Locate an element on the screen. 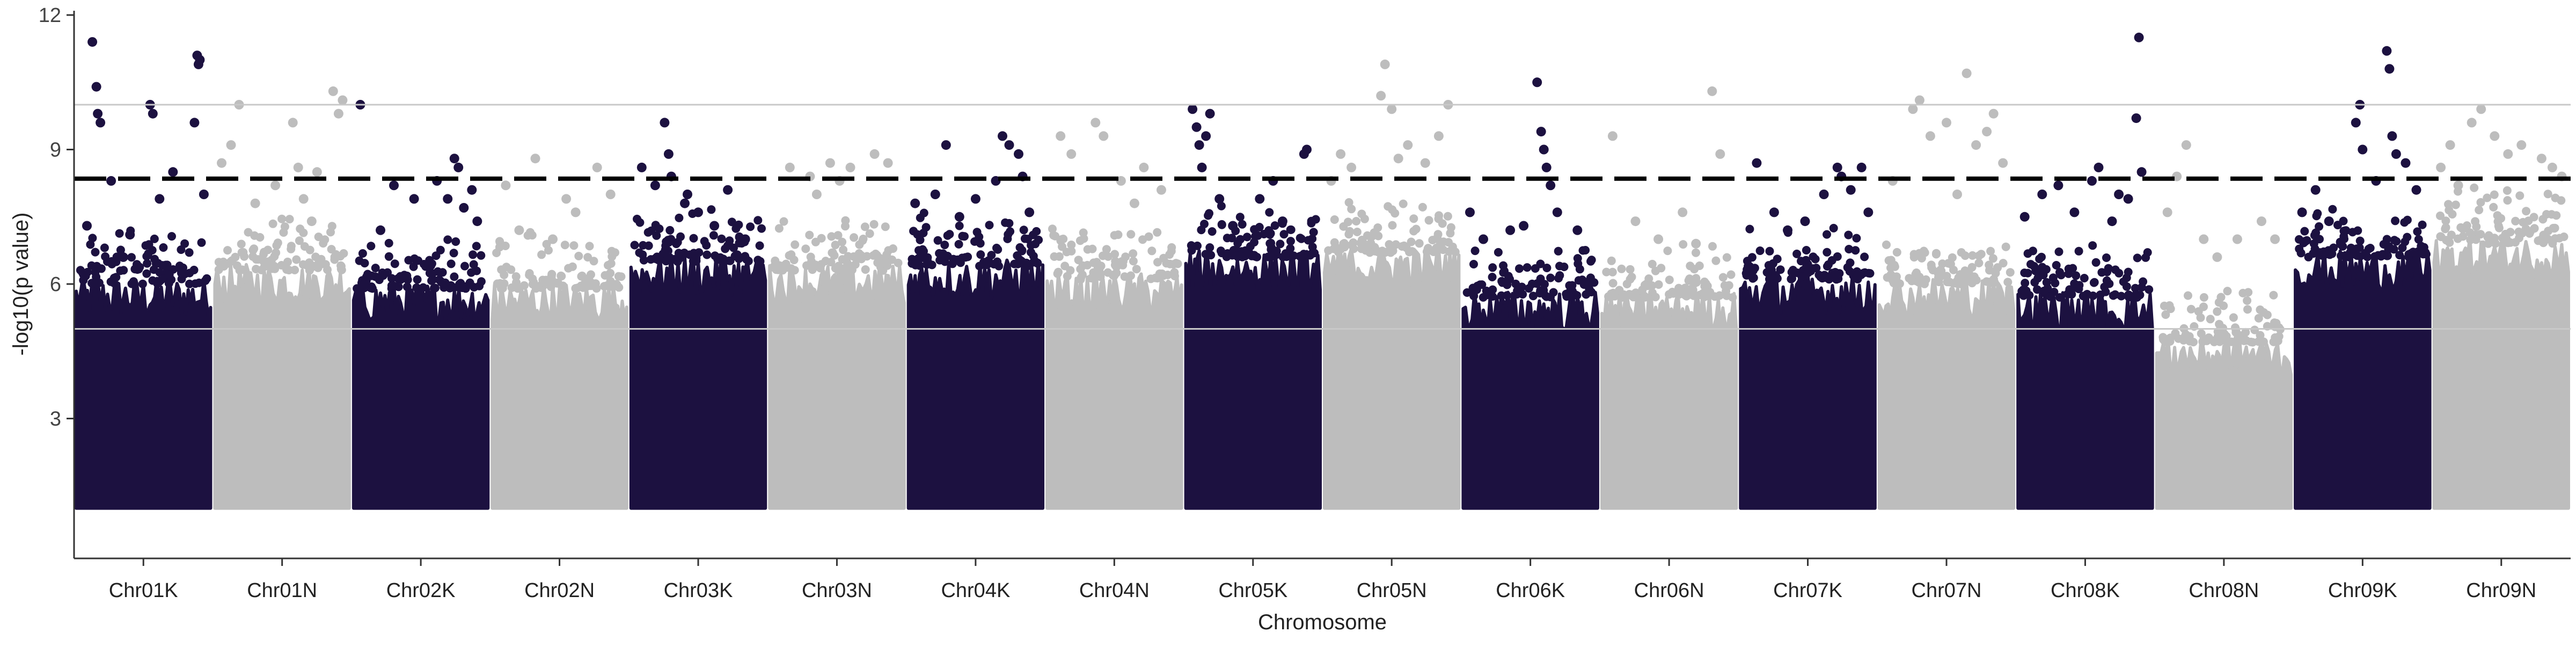 The height and width of the screenshot is (647, 2576). top-snp-point-Chr05K is located at coordinates (1199, 145).